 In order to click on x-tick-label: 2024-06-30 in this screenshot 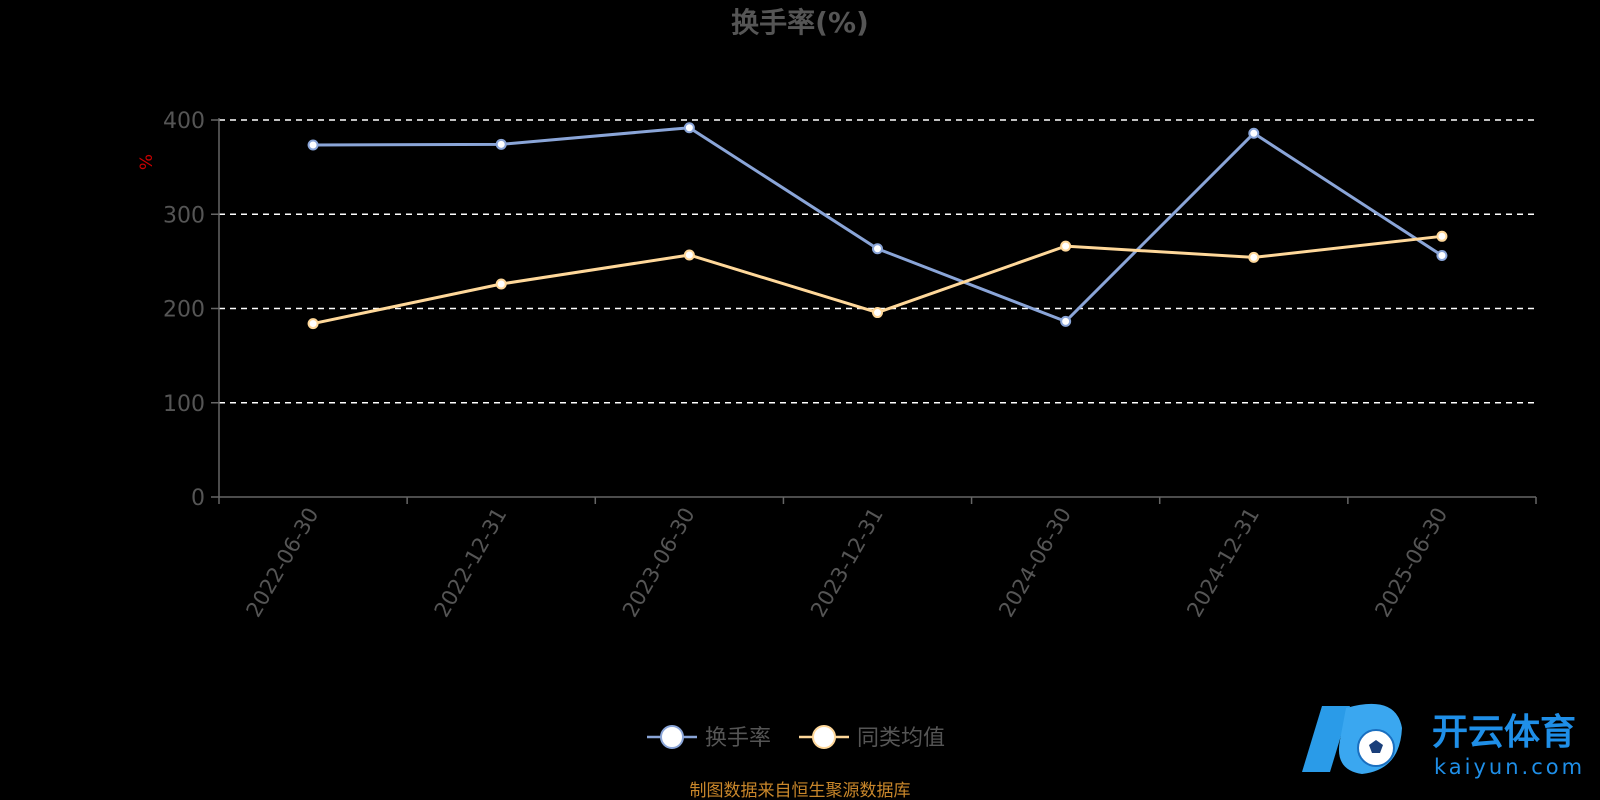, I will do `click(1035, 563)`.